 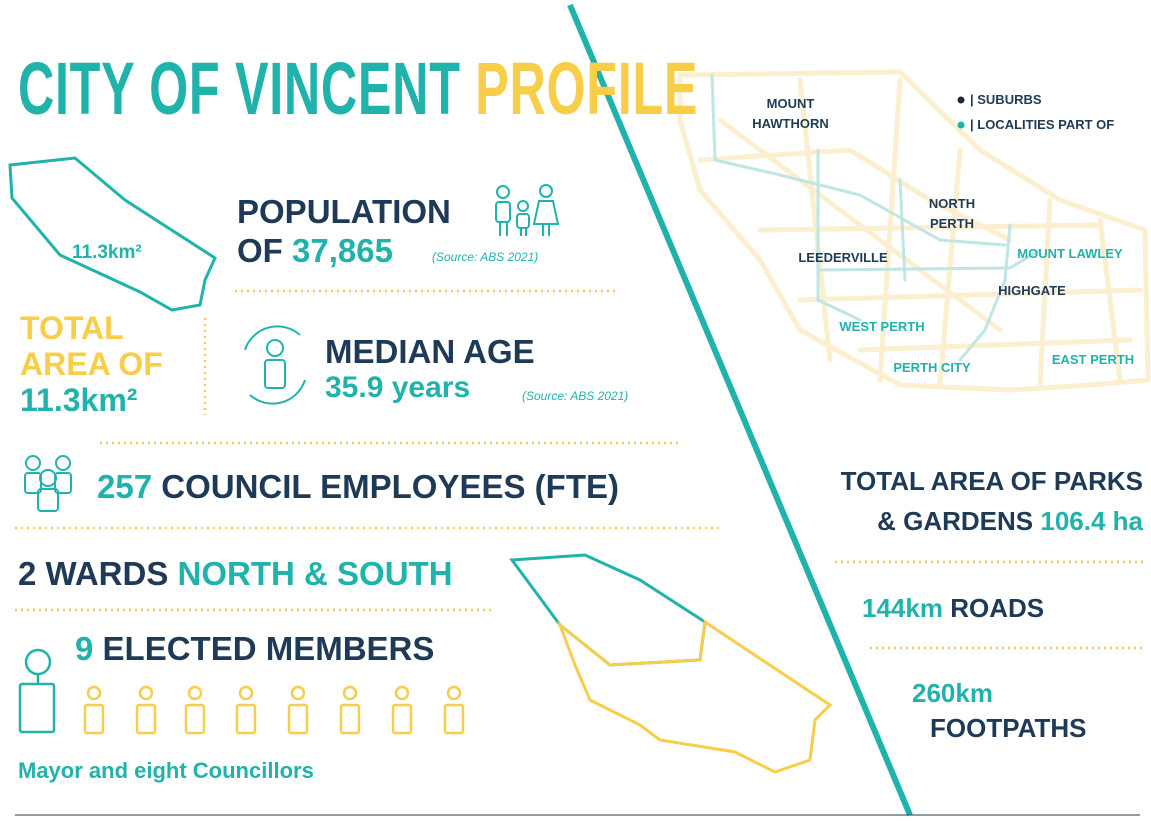 What do you see at coordinates (107, 252) in the screenshot?
I see `area-map-label: 11.3km²` at bounding box center [107, 252].